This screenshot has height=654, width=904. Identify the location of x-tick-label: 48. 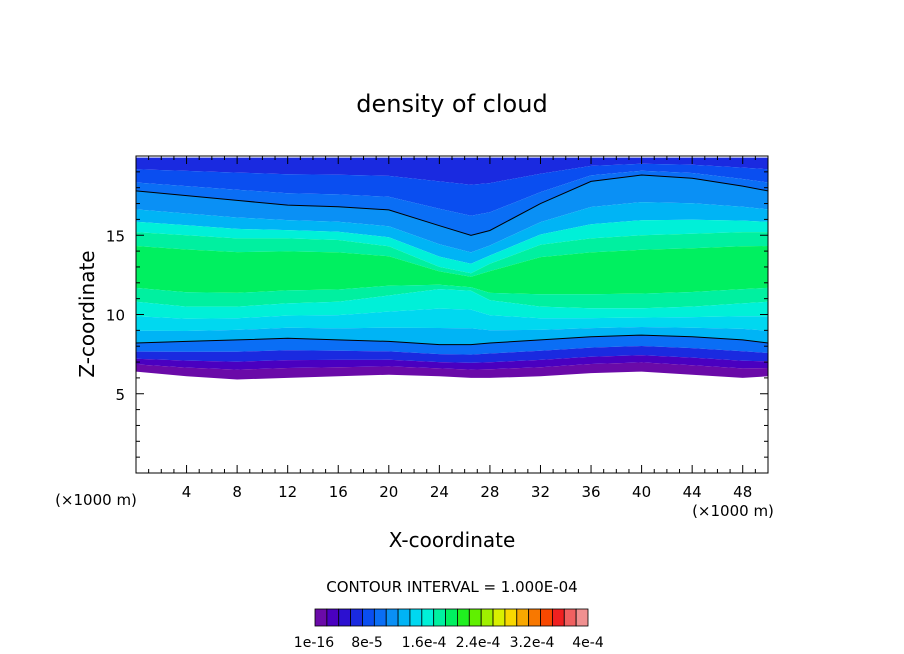
(742, 492).